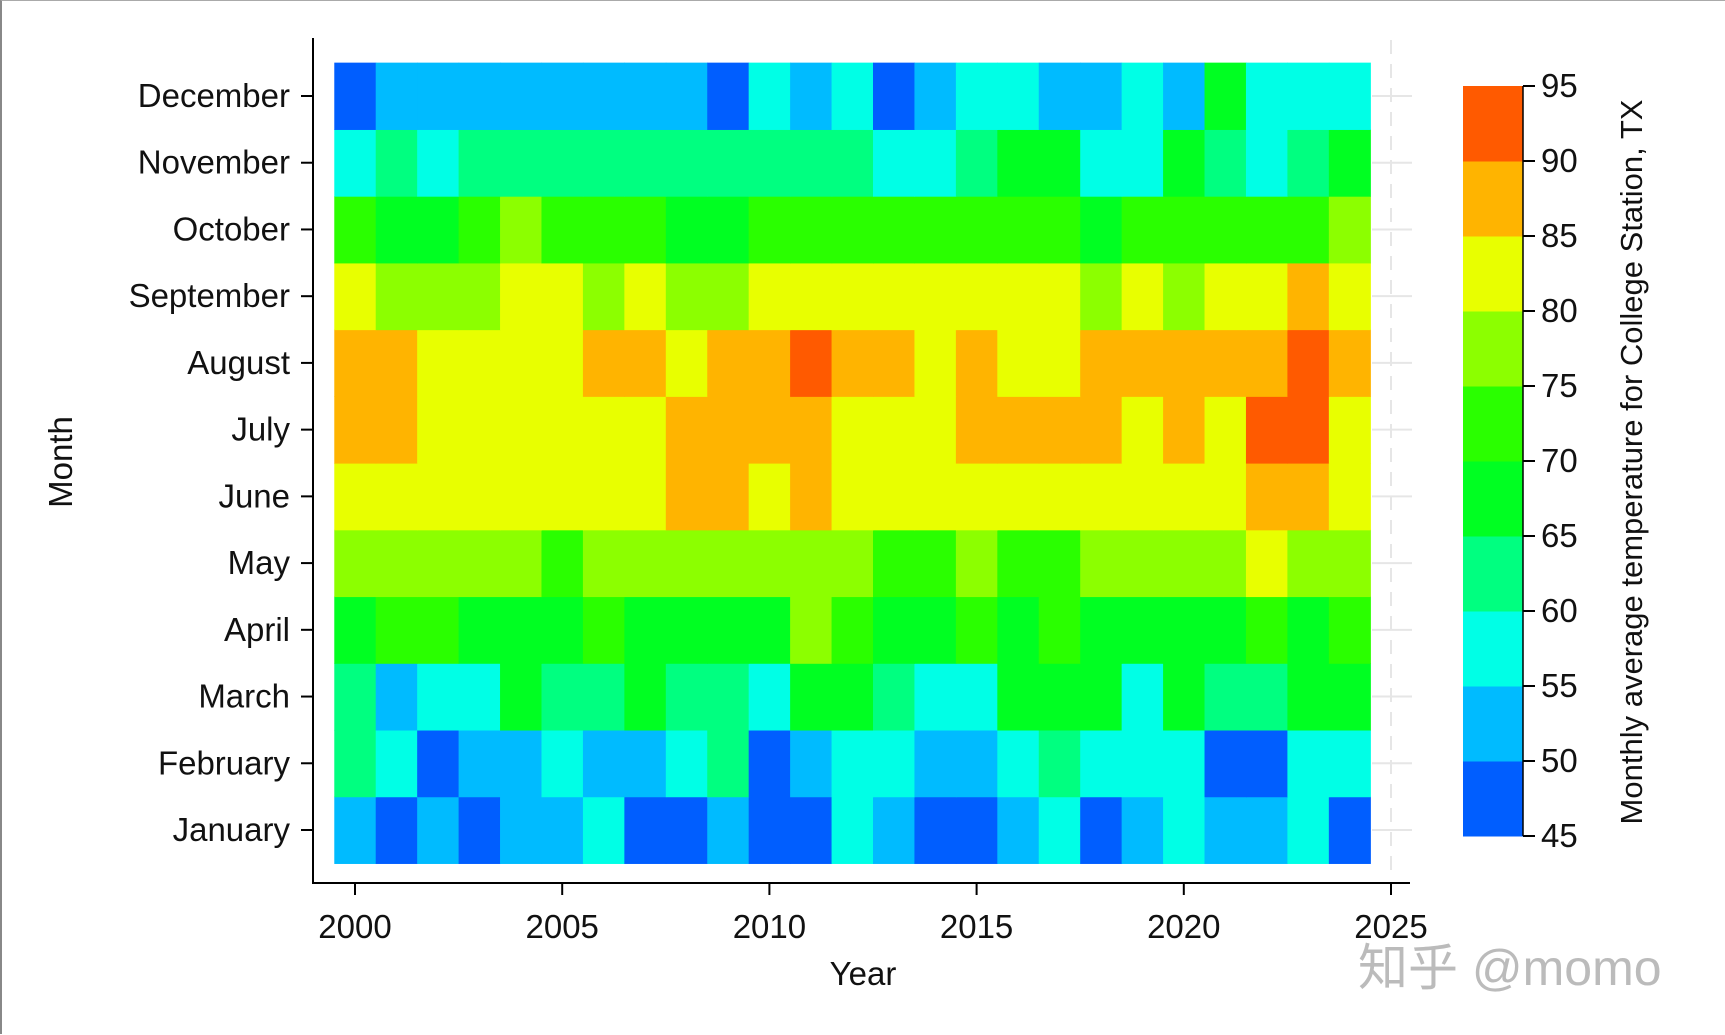  I want to click on heatmap-cell: December 2018: 52.5, so click(1101, 96).